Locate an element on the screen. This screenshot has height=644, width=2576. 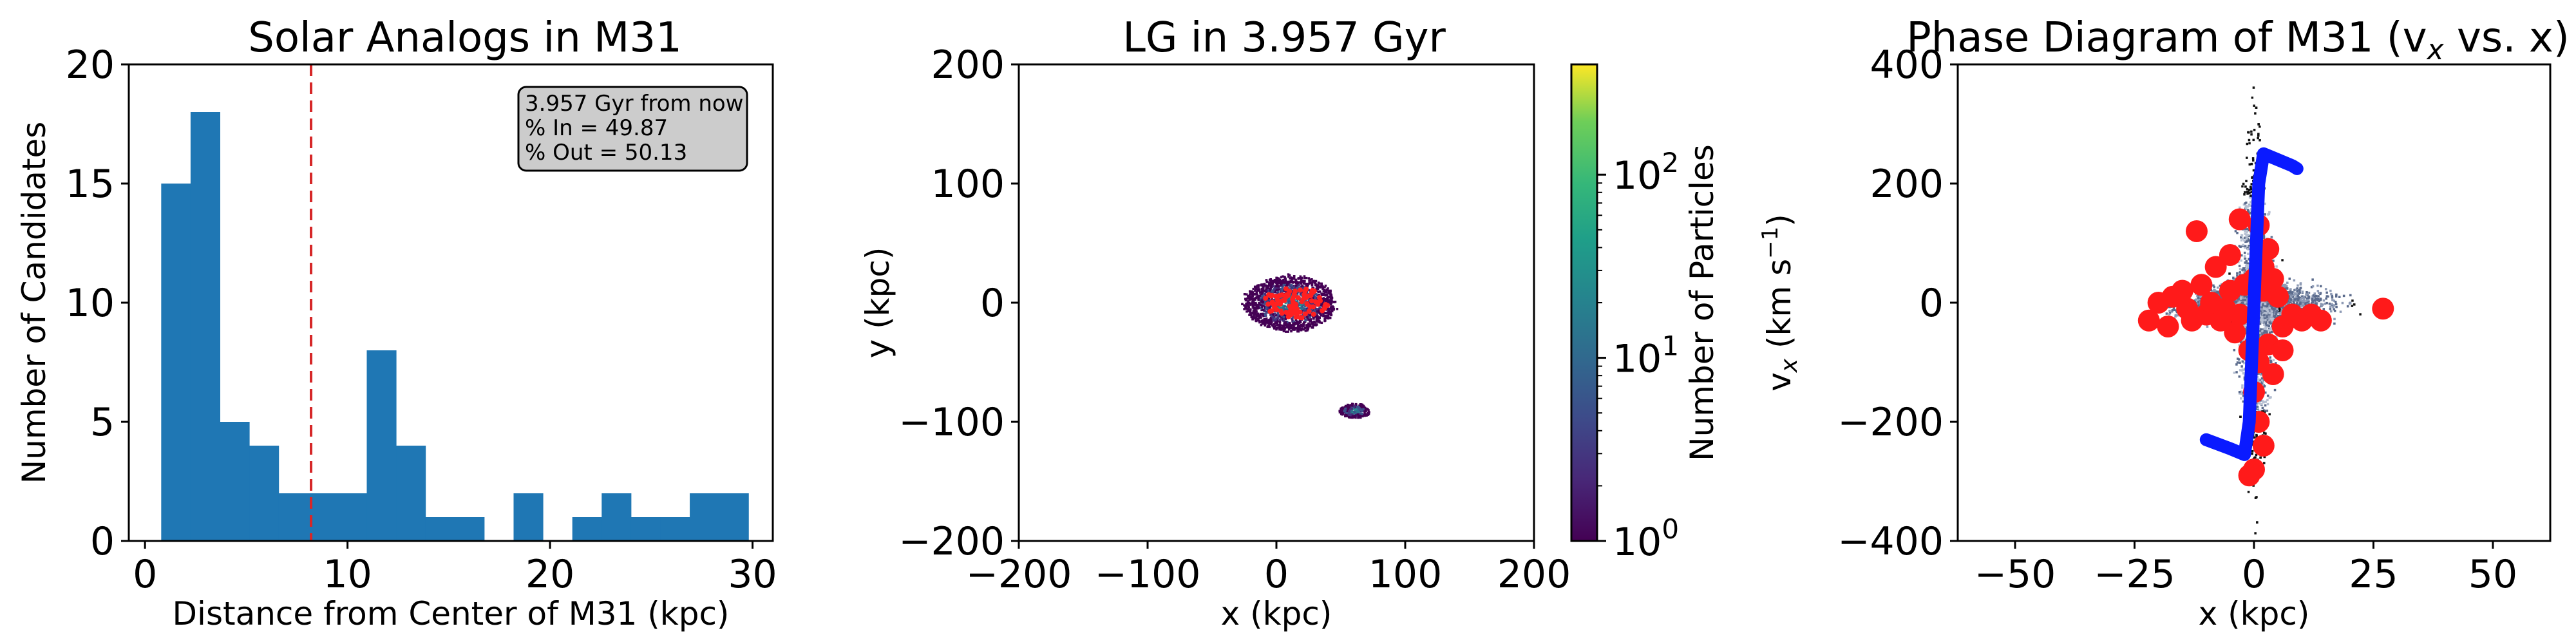
histogram-x-ticks: 0 10 20 30 is located at coordinates (455, 569).